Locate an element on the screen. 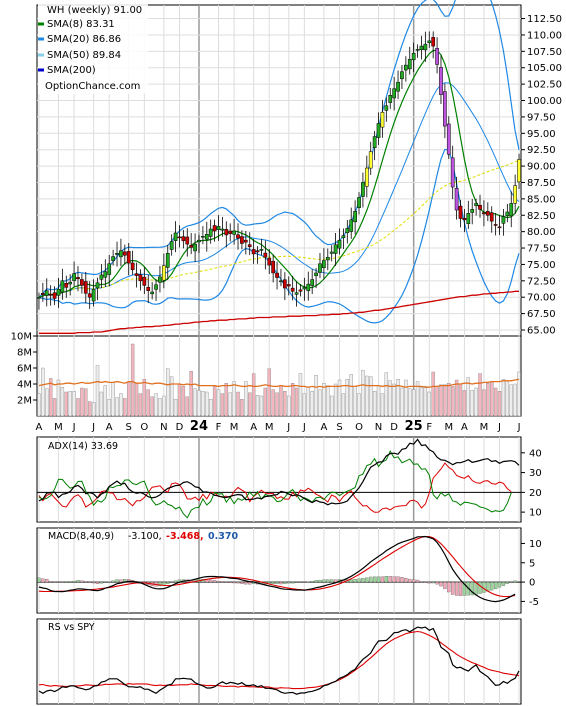 The image size is (566, 706). minus-di-line is located at coordinates (275, 487).